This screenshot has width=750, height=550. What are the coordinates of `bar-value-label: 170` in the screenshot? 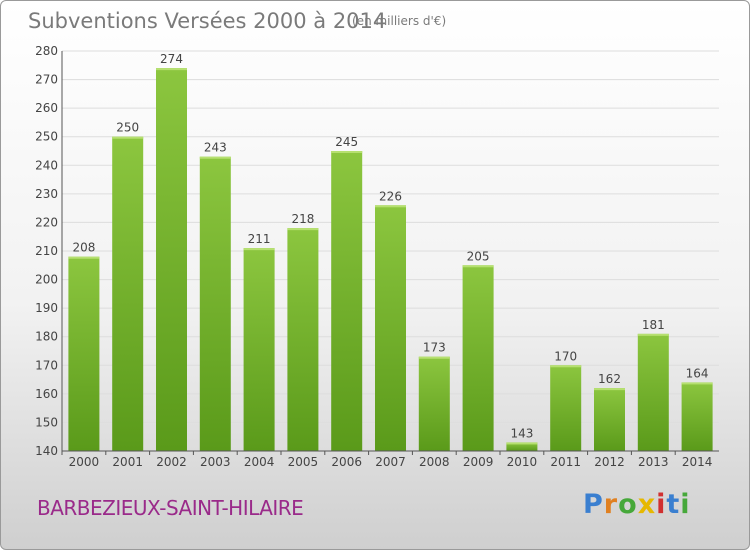 It's located at (565, 356).